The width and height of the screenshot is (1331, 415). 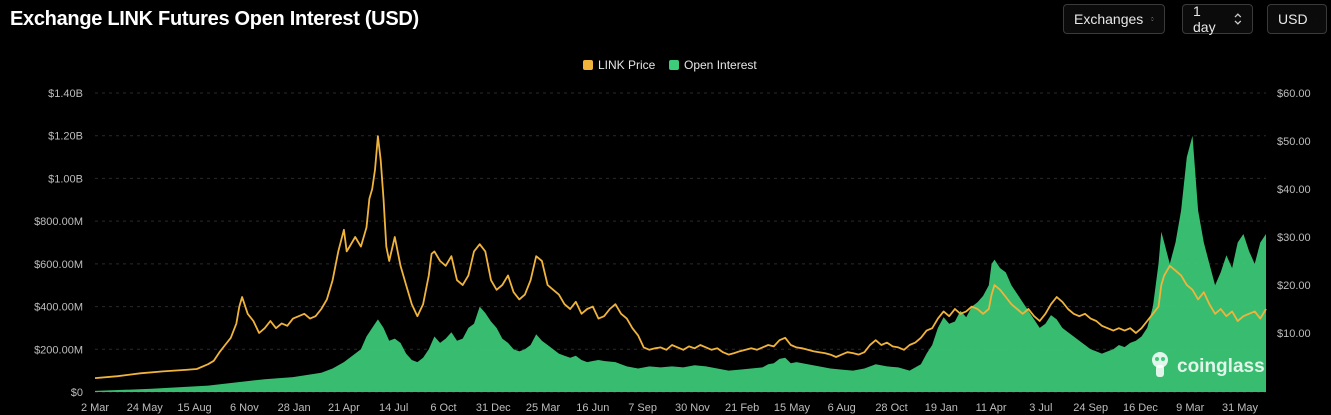 What do you see at coordinates (194, 408) in the screenshot?
I see `x-tick-label: 15 Aug` at bounding box center [194, 408].